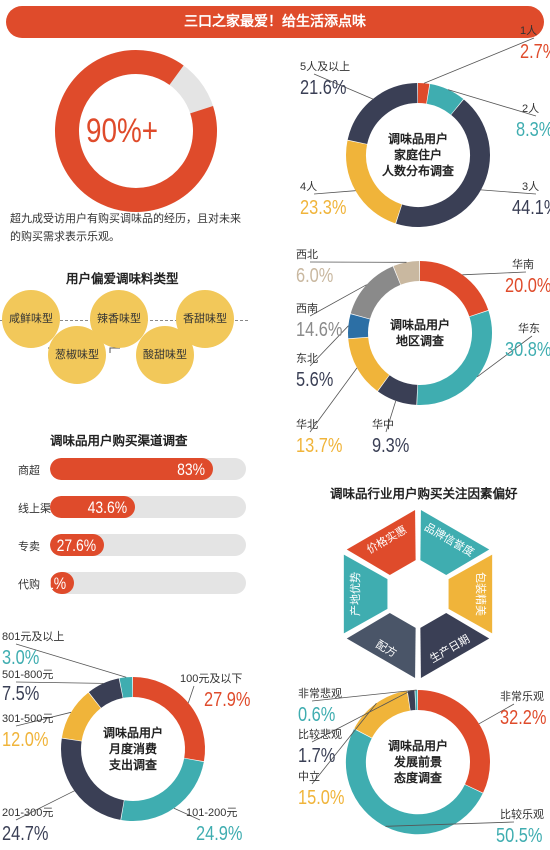 The height and width of the screenshot is (850, 550). I want to click on flavor-item: 葱椒味型, so click(77, 355).